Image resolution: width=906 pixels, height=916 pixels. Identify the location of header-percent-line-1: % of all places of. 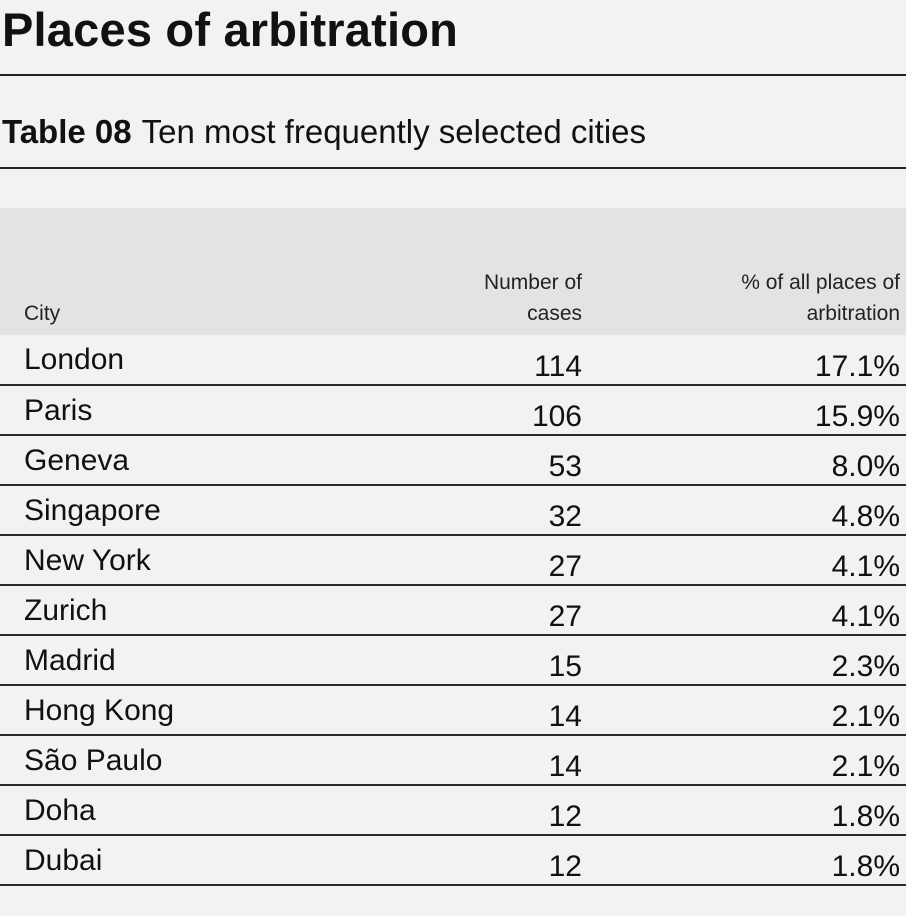
(820, 282).